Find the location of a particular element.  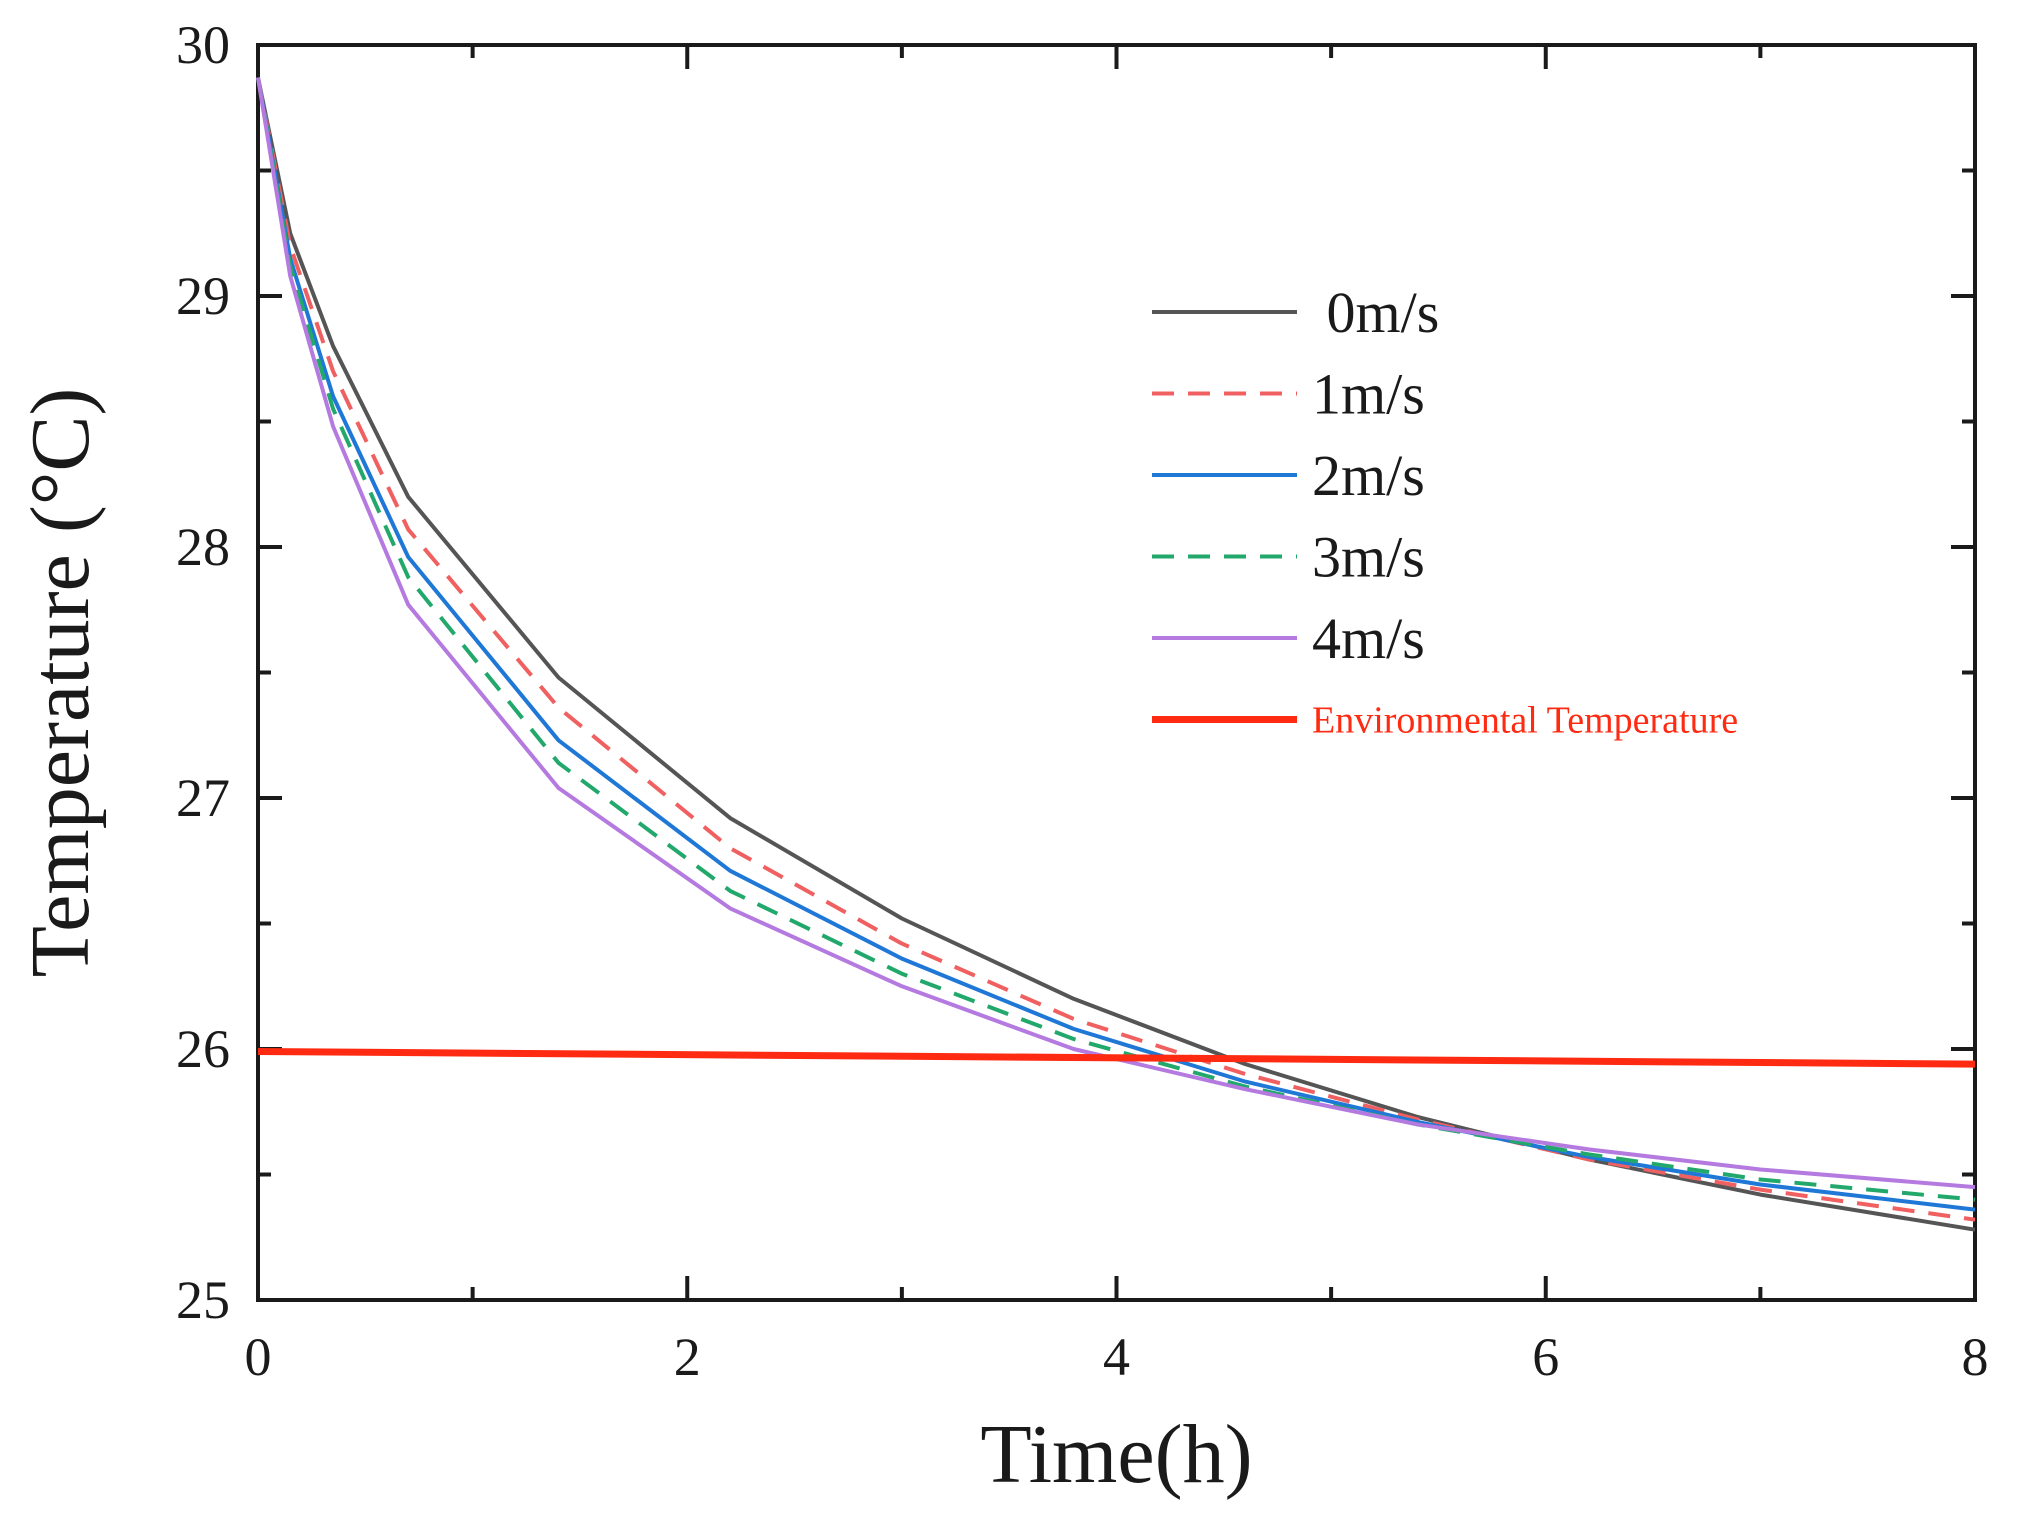

series-line-environmental-temperature is located at coordinates (1116, 1058).